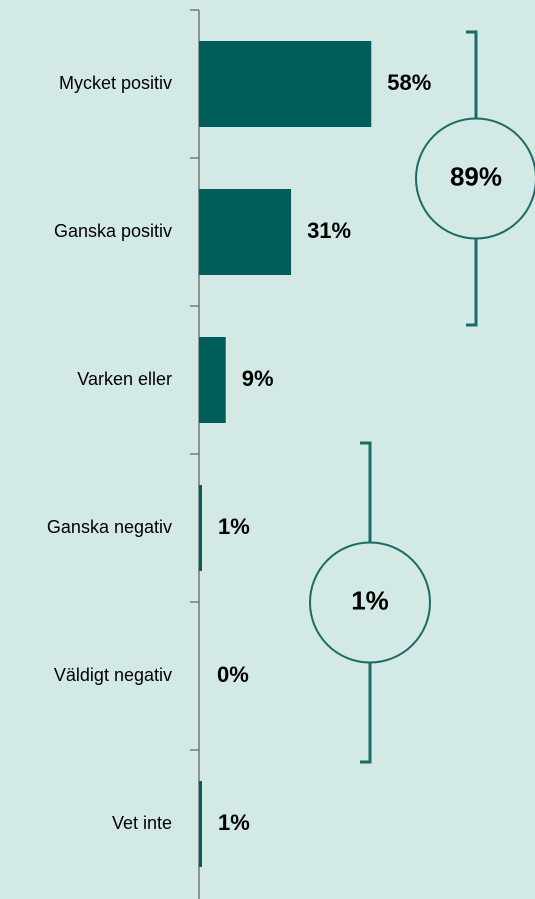 The width and height of the screenshot is (535, 899). Describe the element at coordinates (409, 82) in the screenshot. I see `value-label: 58%` at that location.